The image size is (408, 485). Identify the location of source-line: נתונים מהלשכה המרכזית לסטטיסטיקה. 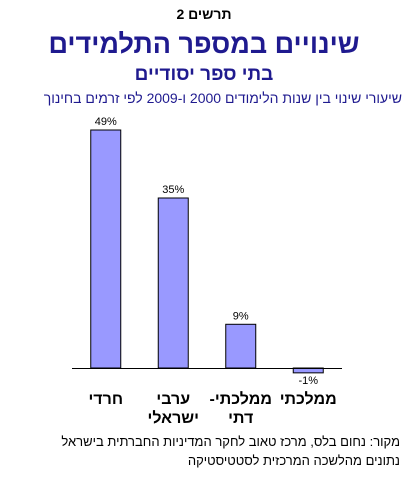
(293, 460).